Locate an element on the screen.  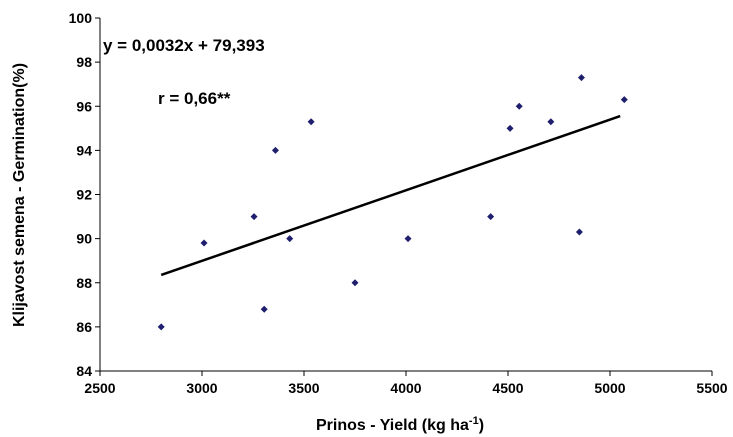
y-tick-label: 92 is located at coordinates (84, 195).